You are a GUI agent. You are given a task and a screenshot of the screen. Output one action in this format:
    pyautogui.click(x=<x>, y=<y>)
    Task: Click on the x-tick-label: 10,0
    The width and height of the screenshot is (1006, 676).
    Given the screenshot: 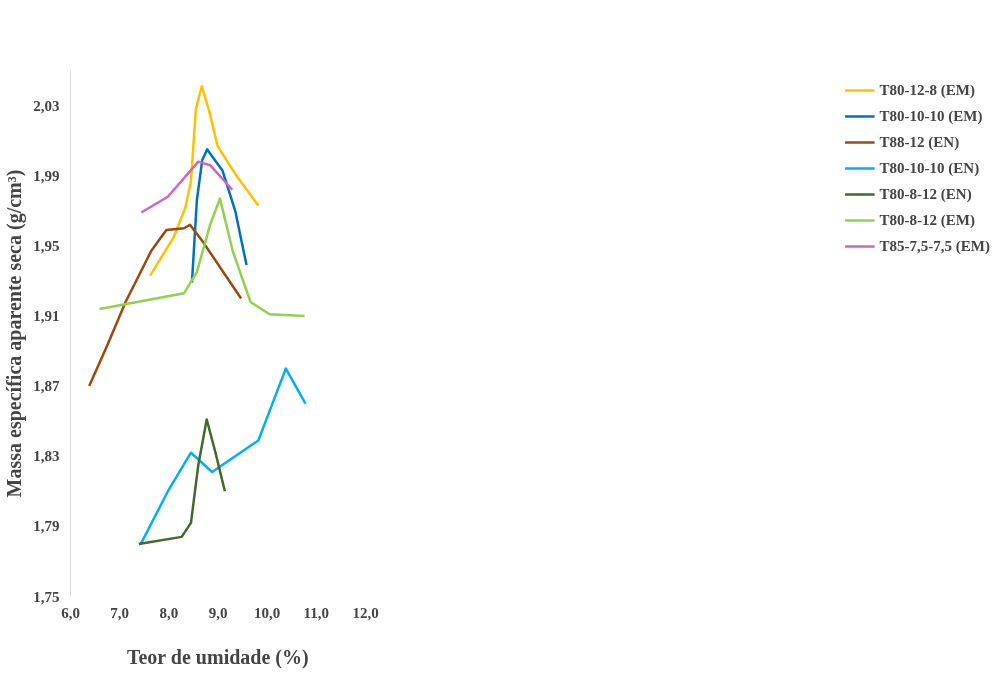 What is the action you would take?
    pyautogui.click(x=267, y=612)
    